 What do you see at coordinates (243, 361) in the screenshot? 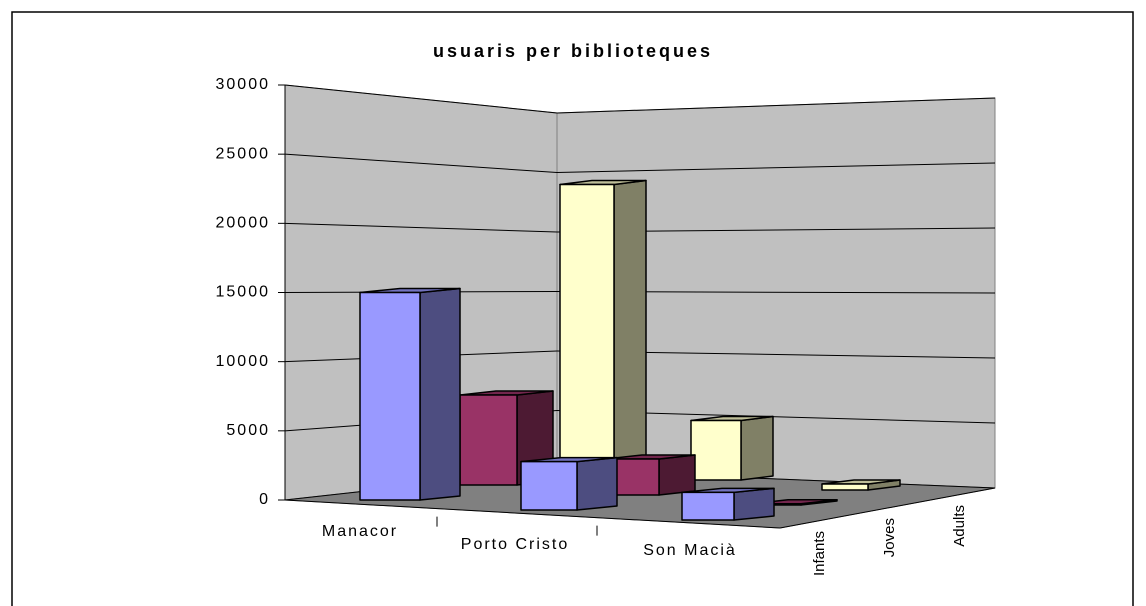
I see `y-tick-label: 10000` at bounding box center [243, 361].